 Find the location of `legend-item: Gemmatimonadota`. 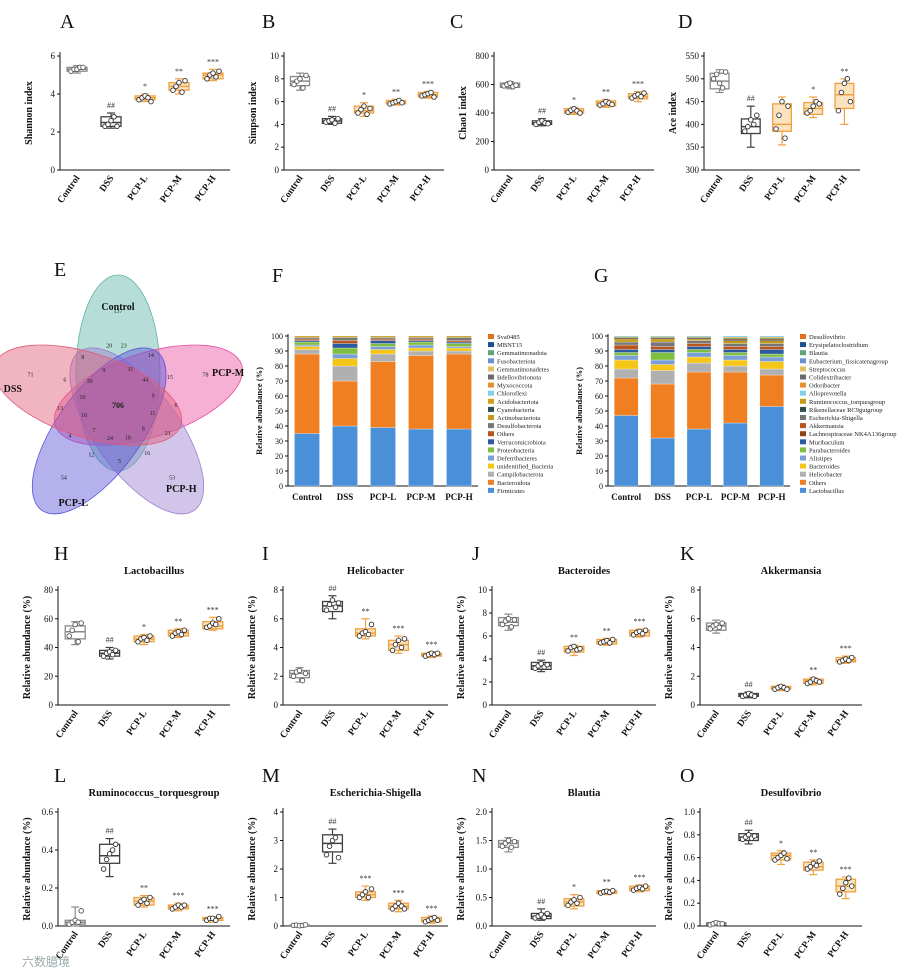

legend-item: Gemmatimonadota is located at coordinates (517, 353).